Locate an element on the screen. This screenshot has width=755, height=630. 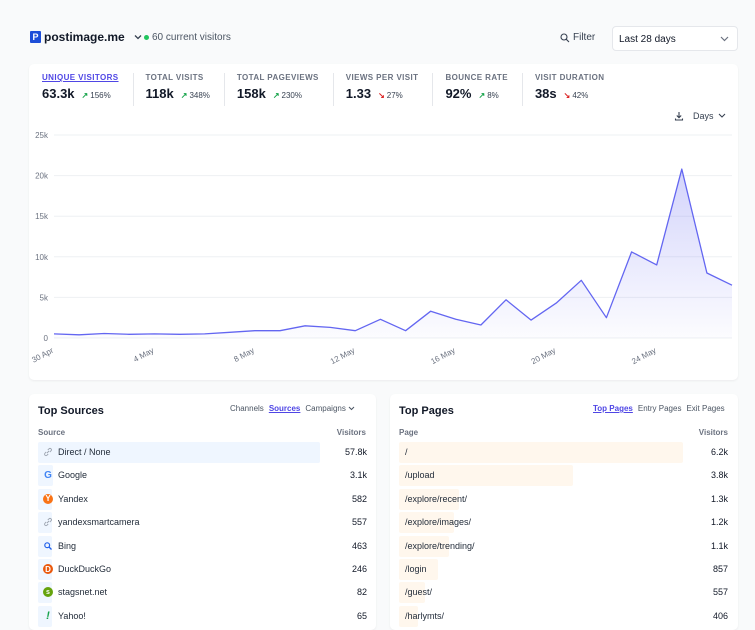
row-label: /explore/trending/ is located at coordinates (440, 546).